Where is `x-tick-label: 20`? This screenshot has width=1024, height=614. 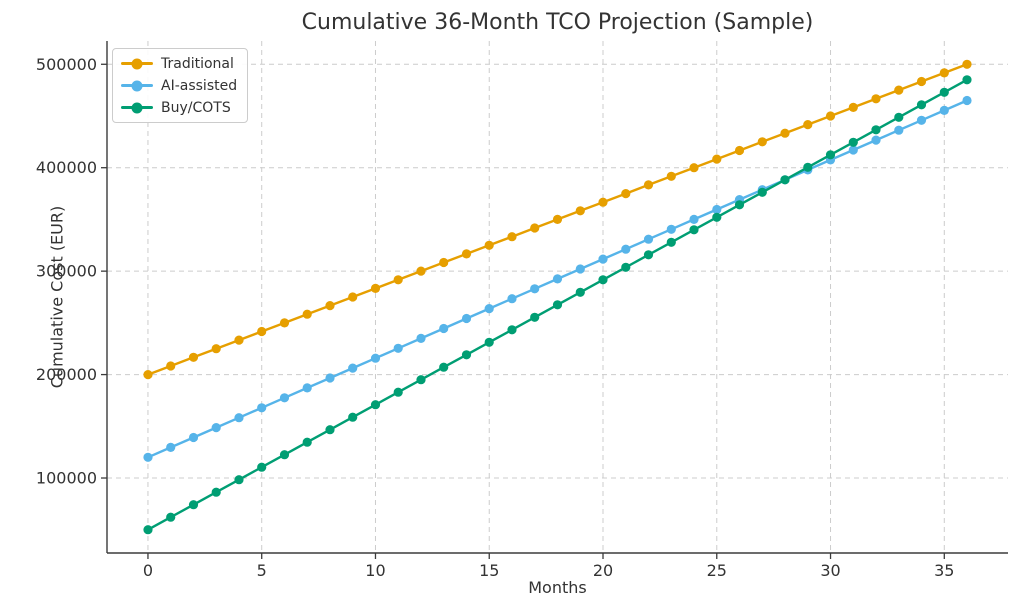 x-tick-label: 20 is located at coordinates (603, 570).